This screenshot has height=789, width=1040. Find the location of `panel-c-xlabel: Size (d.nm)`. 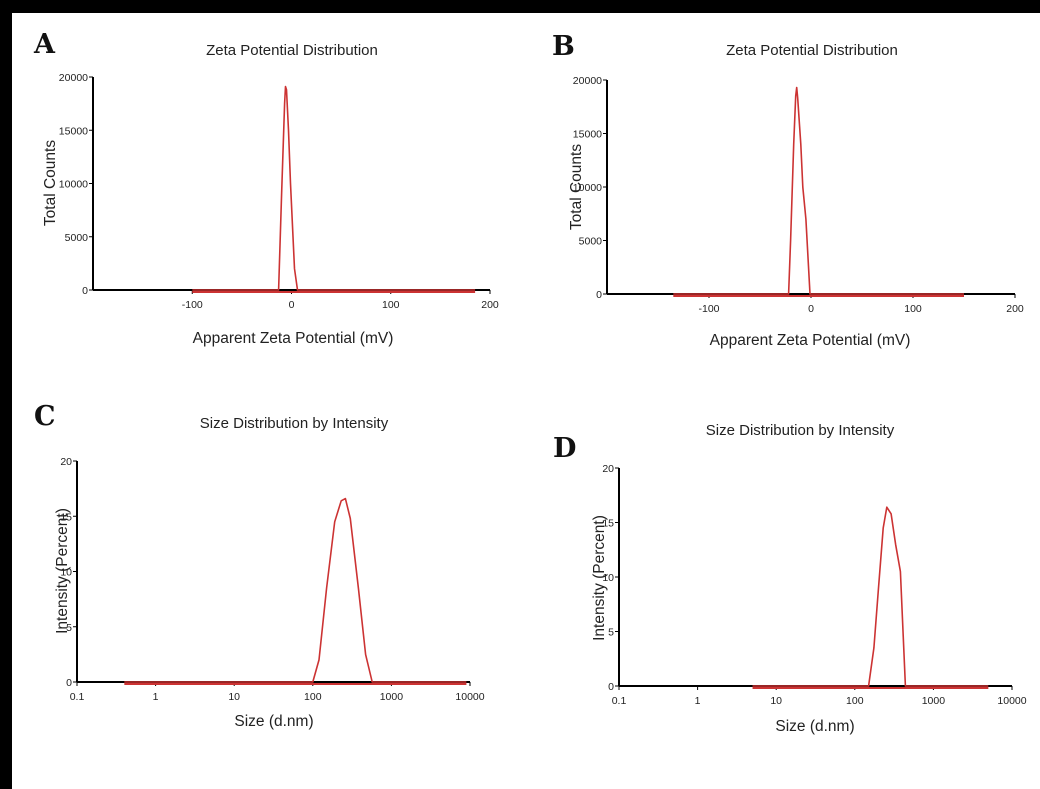

panel-c-xlabel: Size (d.nm) is located at coordinates (273, 721).